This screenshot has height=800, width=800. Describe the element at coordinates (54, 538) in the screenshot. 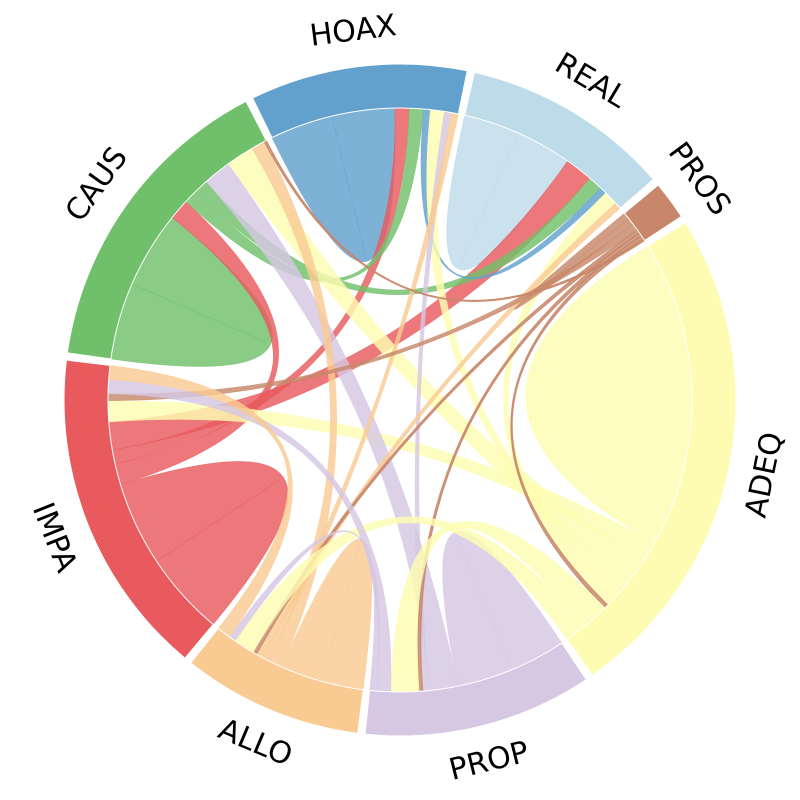

I see `group-label-impa: IMPA` at that location.